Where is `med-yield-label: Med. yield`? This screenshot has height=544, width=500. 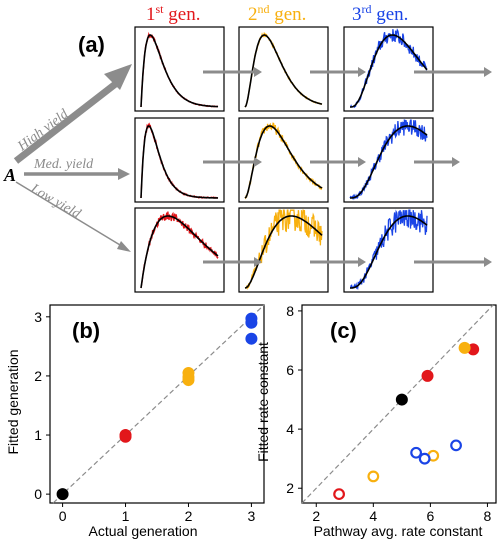 med-yield-label: Med. yield is located at coordinates (63, 164).